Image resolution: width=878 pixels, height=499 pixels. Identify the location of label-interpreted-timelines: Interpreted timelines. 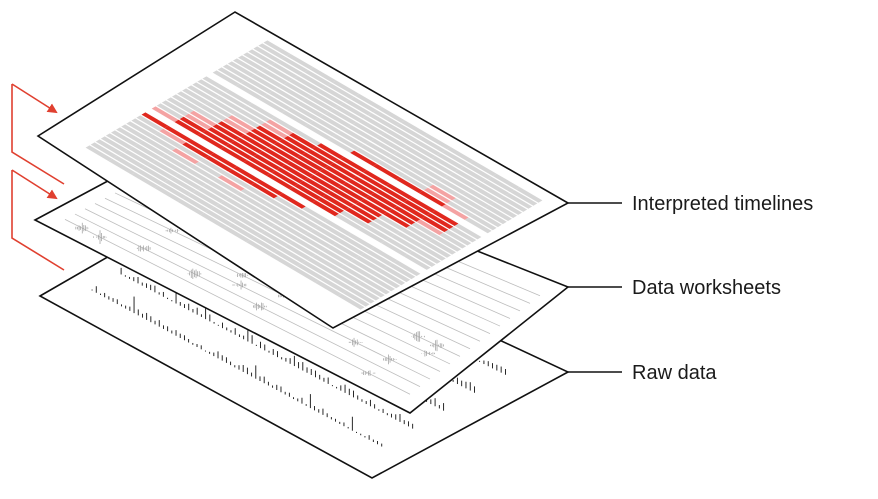
(722, 204).